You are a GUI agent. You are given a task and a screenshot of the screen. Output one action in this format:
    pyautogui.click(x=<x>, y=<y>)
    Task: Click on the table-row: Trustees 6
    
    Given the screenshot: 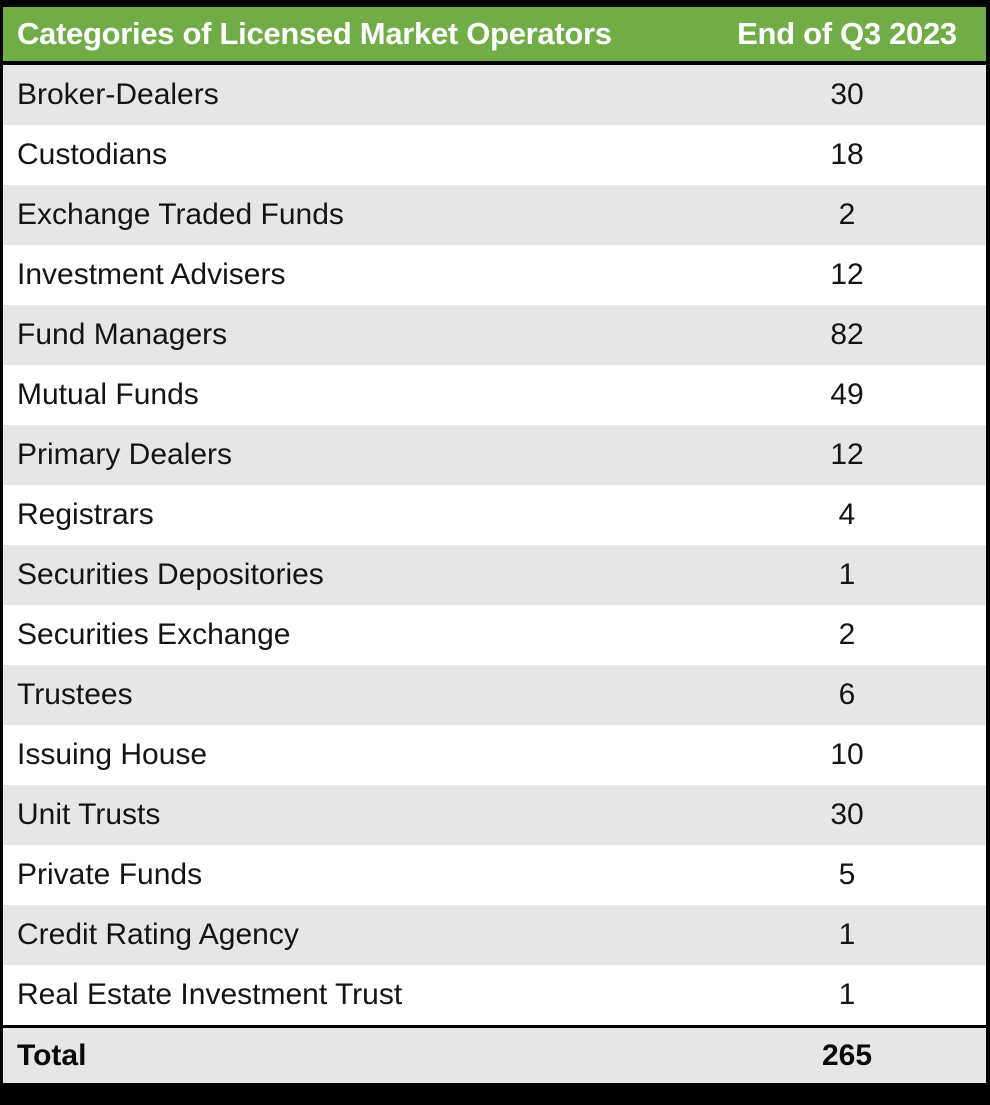 What is the action you would take?
    pyautogui.click(x=494, y=695)
    